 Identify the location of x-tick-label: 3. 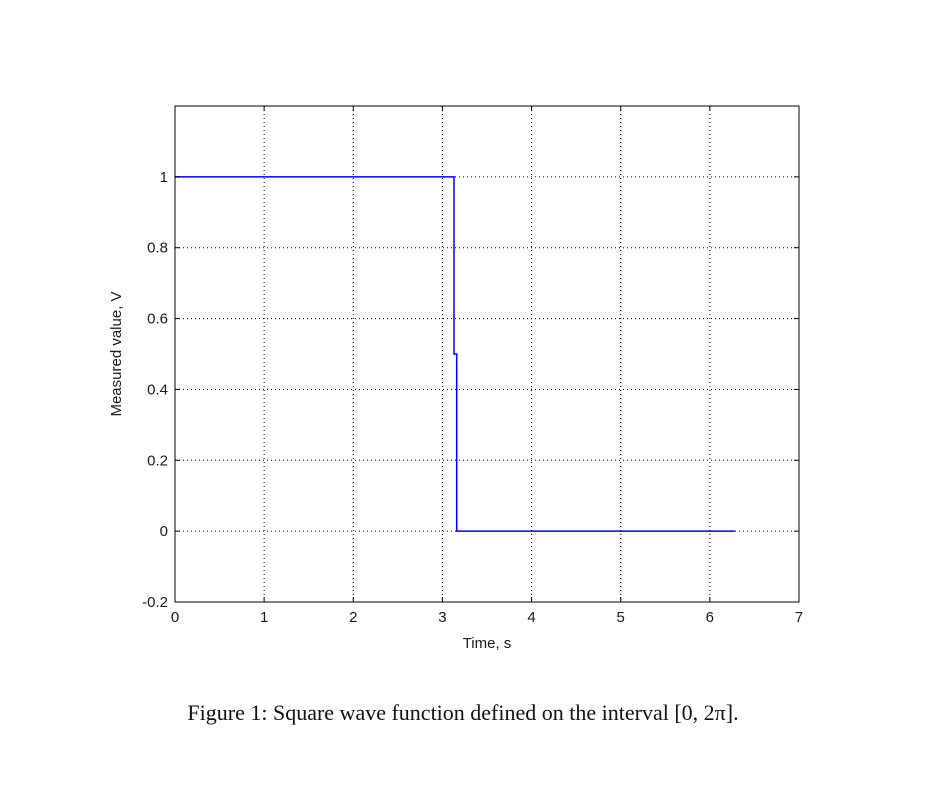
(442, 617).